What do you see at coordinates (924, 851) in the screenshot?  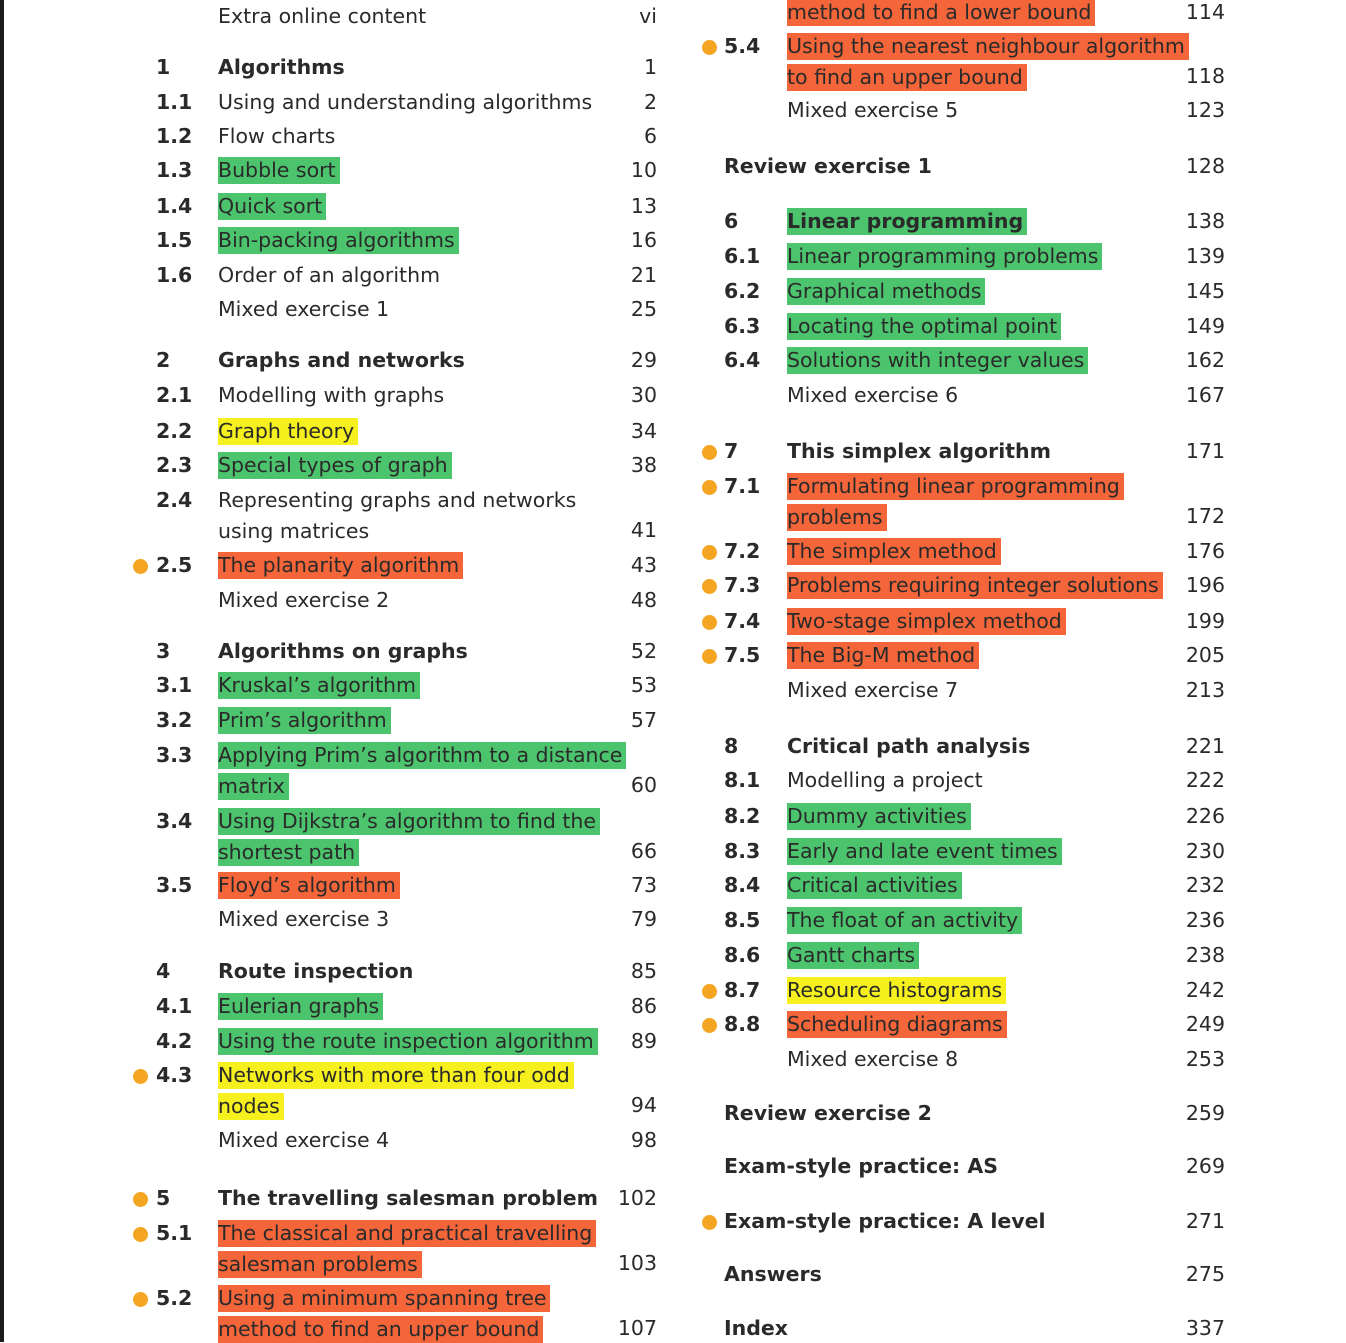 I see `toc-entry-title: Early and late event times` at bounding box center [924, 851].